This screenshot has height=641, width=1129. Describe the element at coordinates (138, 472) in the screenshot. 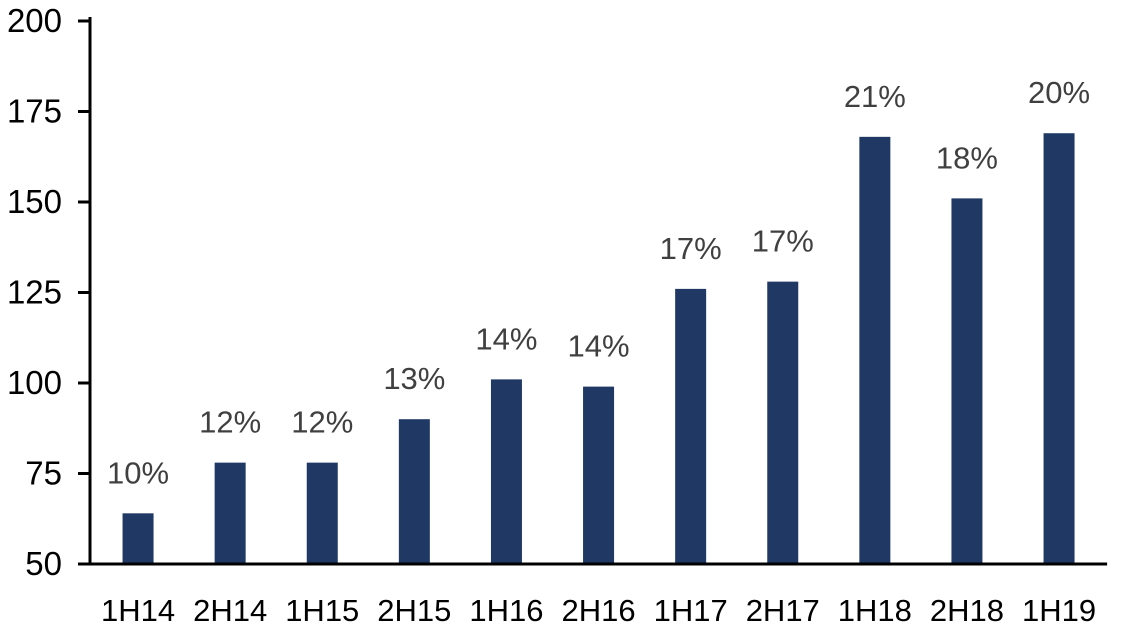

I see `bar-value-label-1H14: 10%` at that location.